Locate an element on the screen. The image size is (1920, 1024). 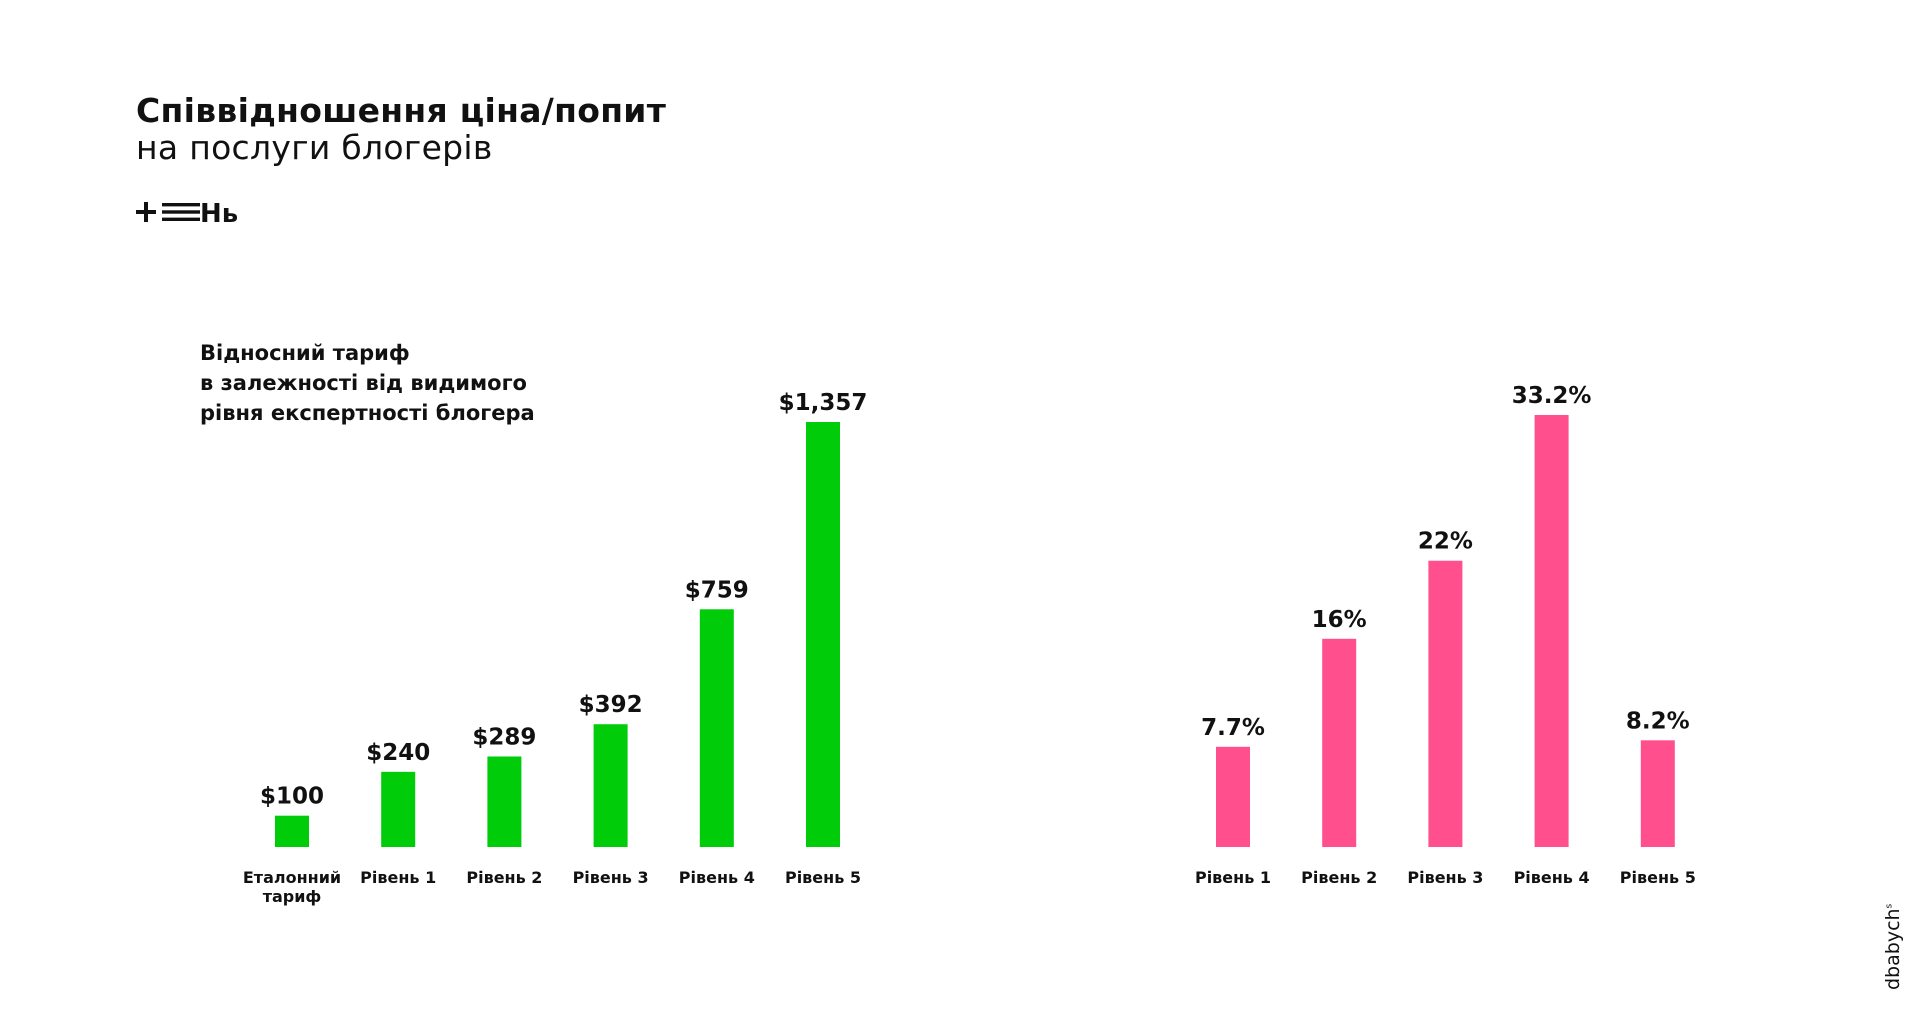
price-value-label-6: $1,357 is located at coordinates (823, 403).